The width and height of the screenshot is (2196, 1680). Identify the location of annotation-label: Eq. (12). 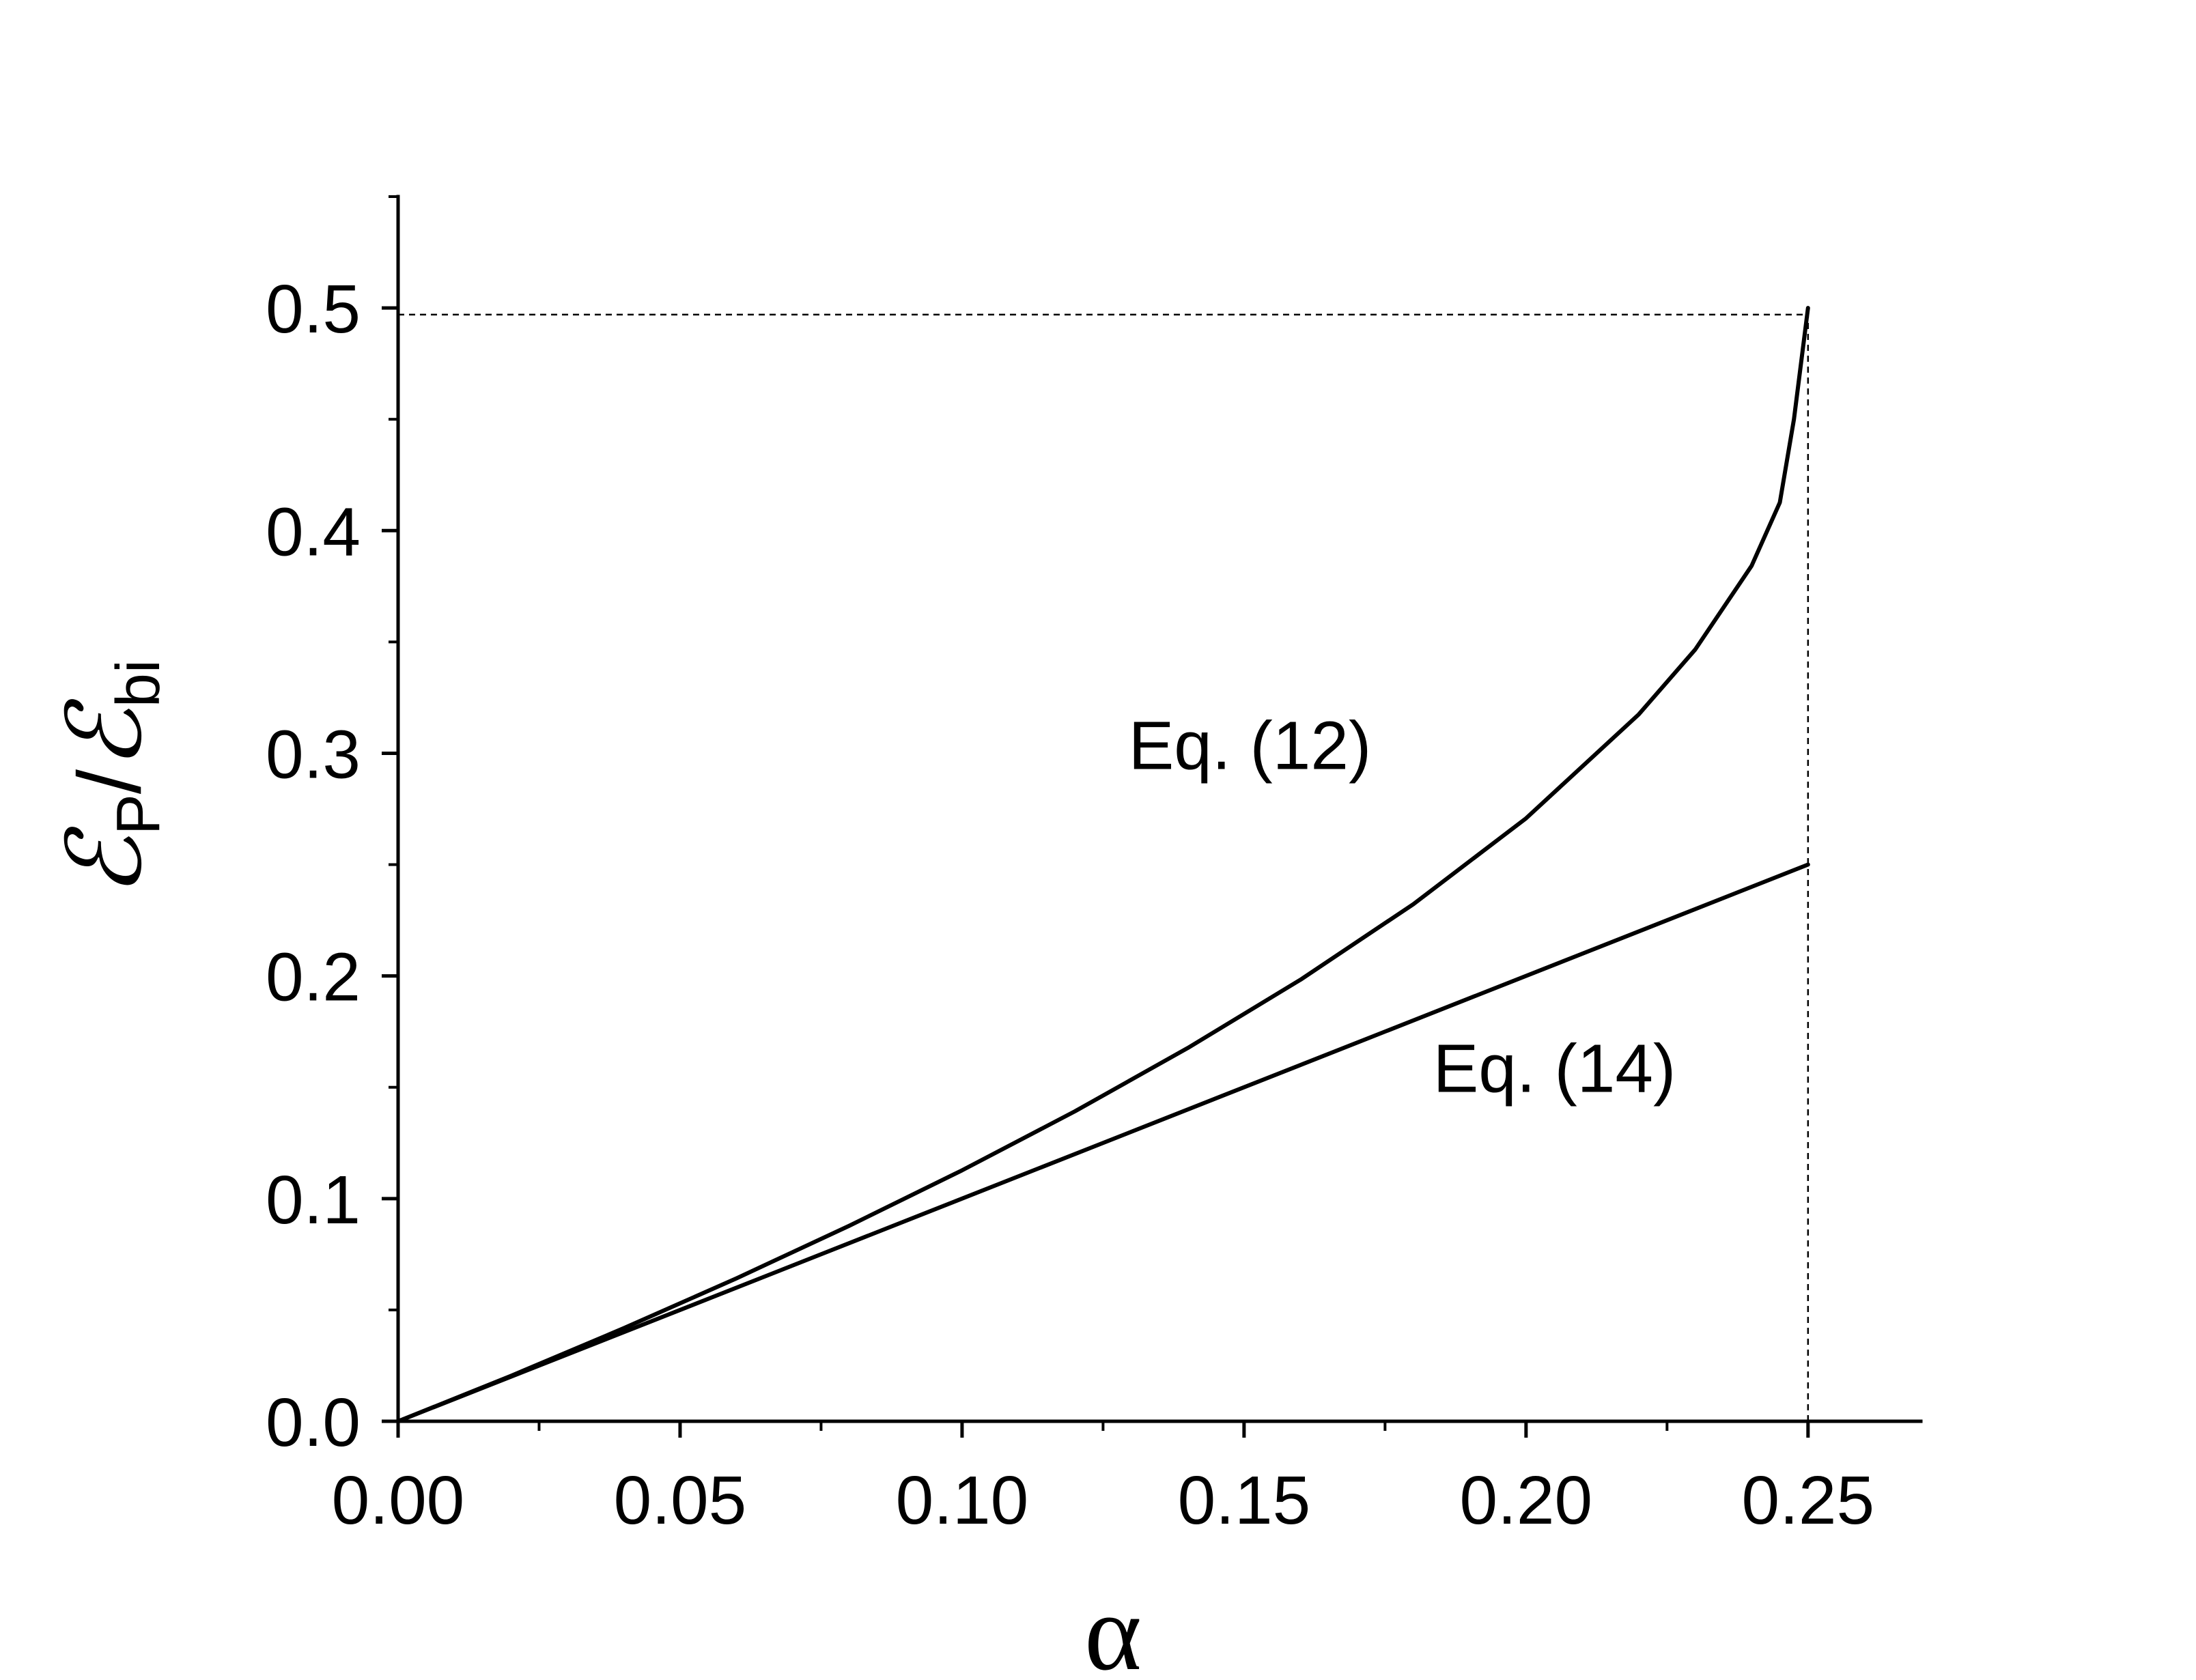
(1251, 745).